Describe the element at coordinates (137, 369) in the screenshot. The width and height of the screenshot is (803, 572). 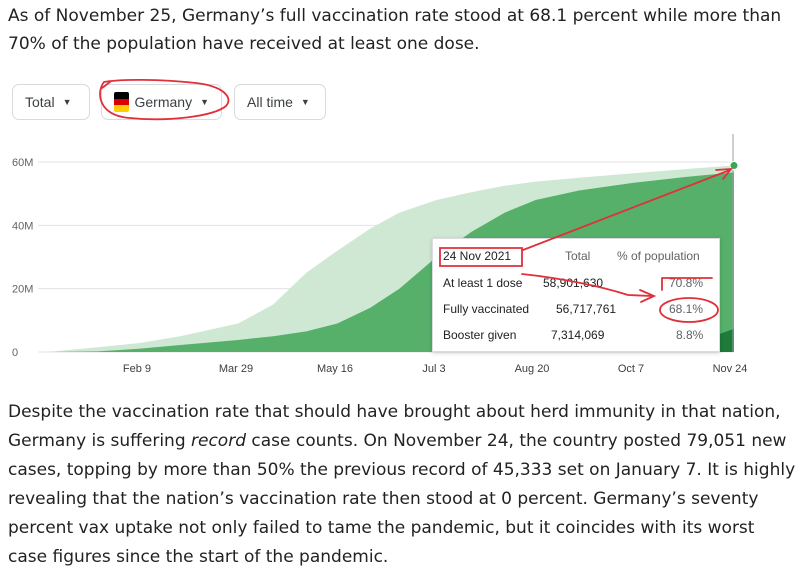
I see `x-tick-label: Feb 9` at that location.